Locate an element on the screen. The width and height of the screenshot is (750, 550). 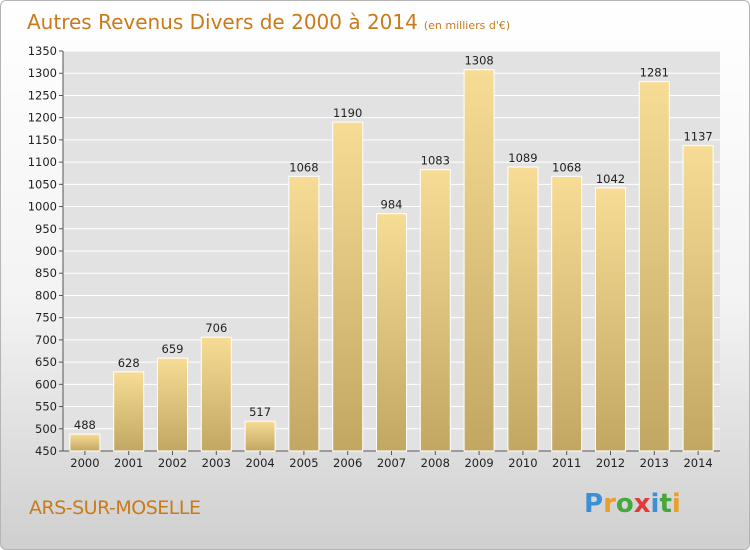
data-label-2007: 984 is located at coordinates (392, 205).